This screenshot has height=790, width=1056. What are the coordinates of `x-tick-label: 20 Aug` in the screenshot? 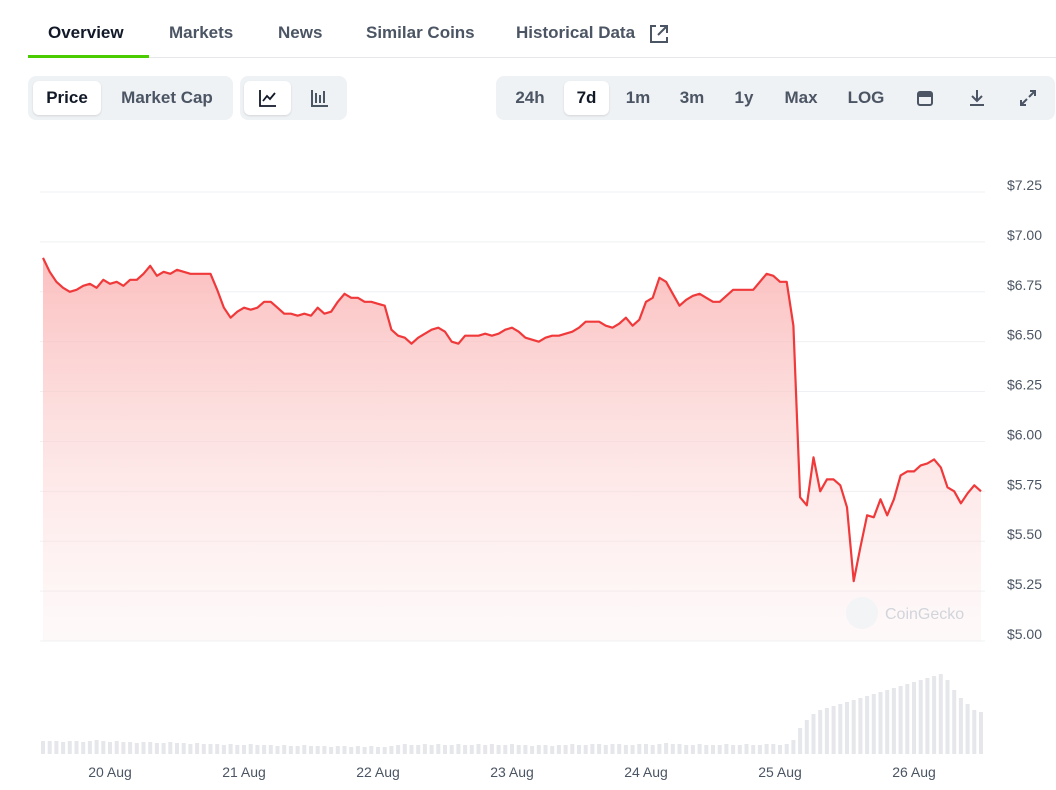 It's located at (110, 772).